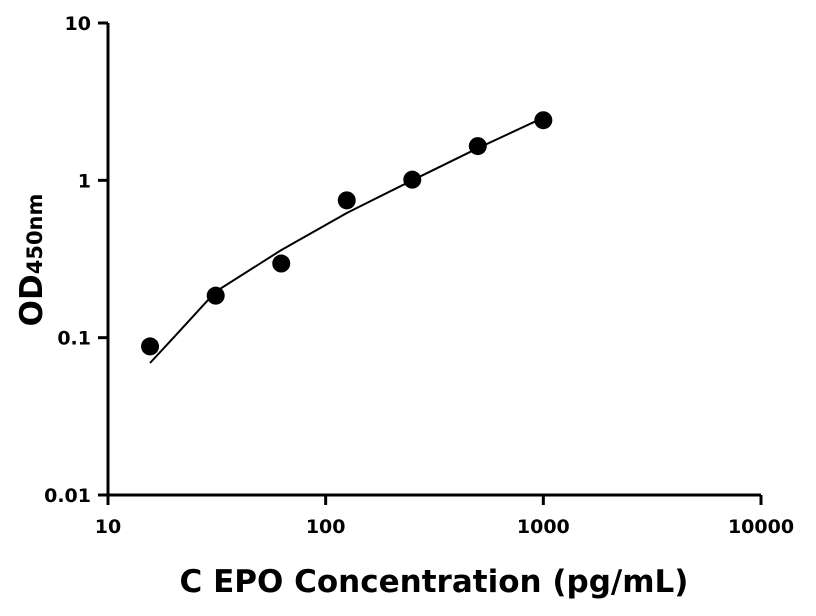 Image resolution: width=816 pixels, height=616 pixels. Describe the element at coordinates (74, 339) in the screenshot. I see `y-tick-label: 0.1` at that location.